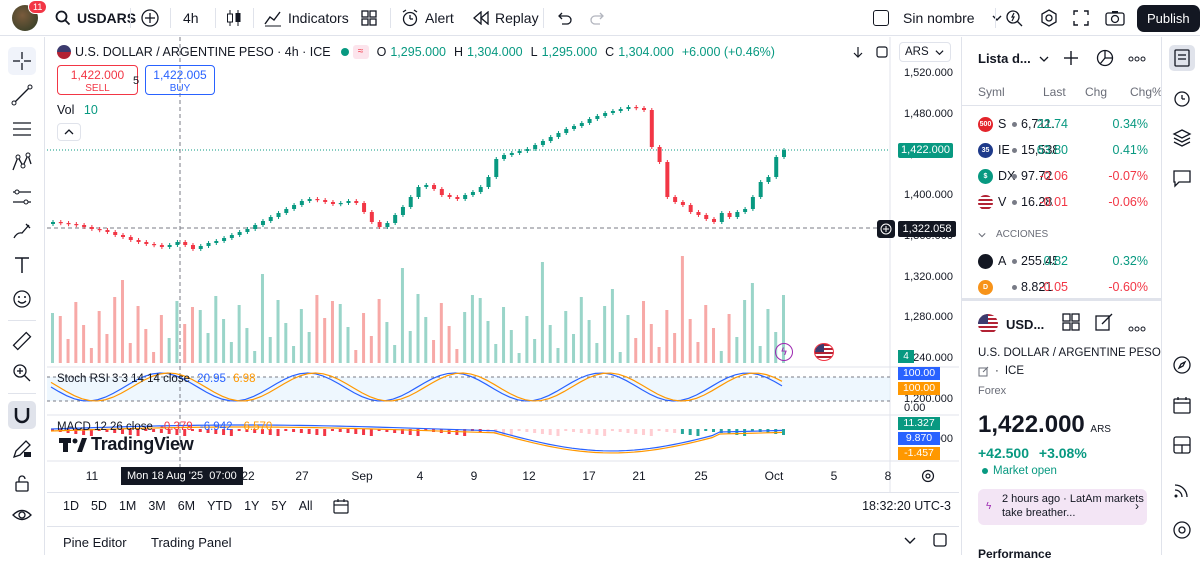 The height and width of the screenshot is (561, 1200). I want to click on rsi-legend: Stoch RSI 3 3 14 14 close 20.95 6.98, so click(156, 379).